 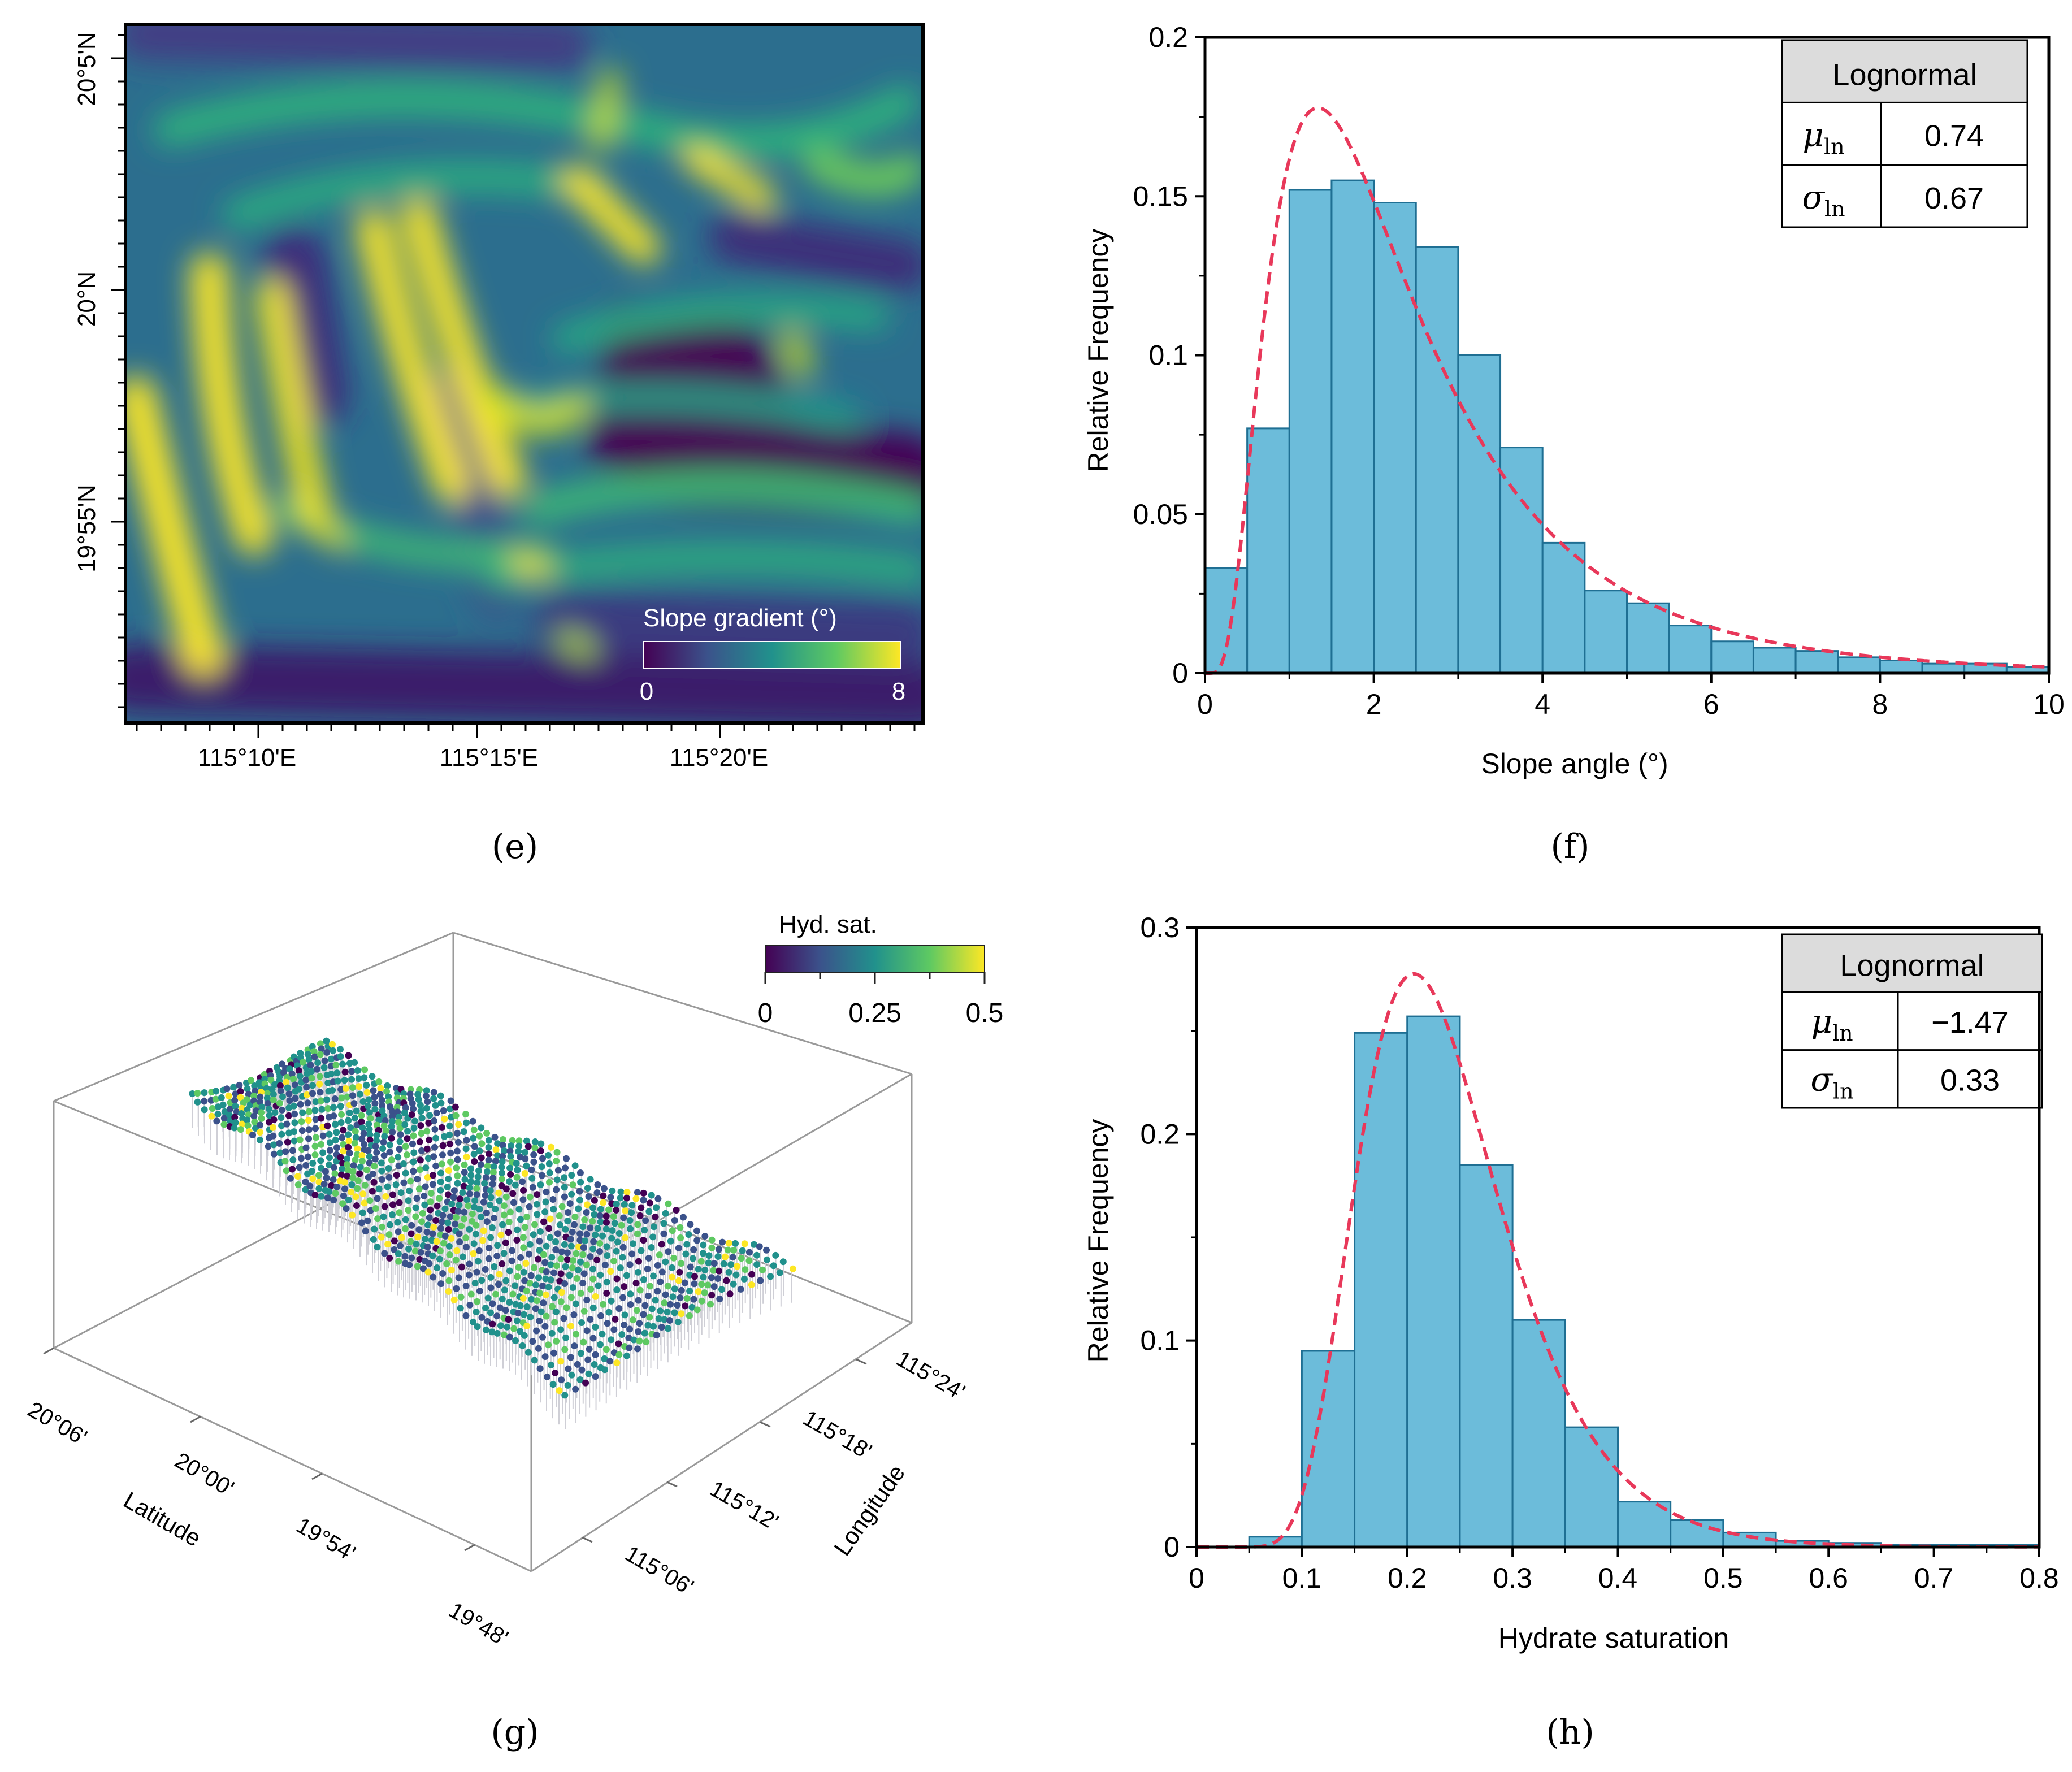 What do you see at coordinates (869, 1511) in the screenshot?
I see `lon-axis-label: Longitude` at bounding box center [869, 1511].